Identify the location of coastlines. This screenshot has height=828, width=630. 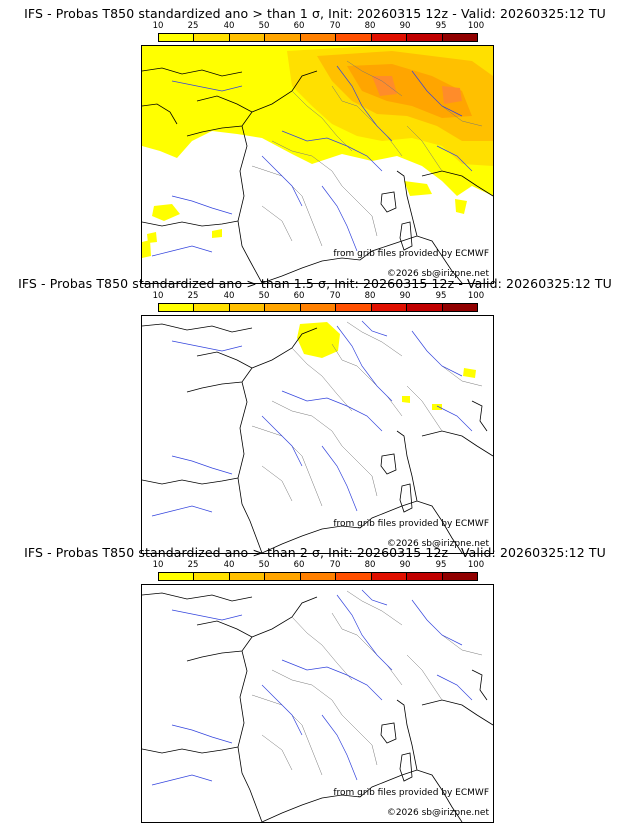
(317, 175).